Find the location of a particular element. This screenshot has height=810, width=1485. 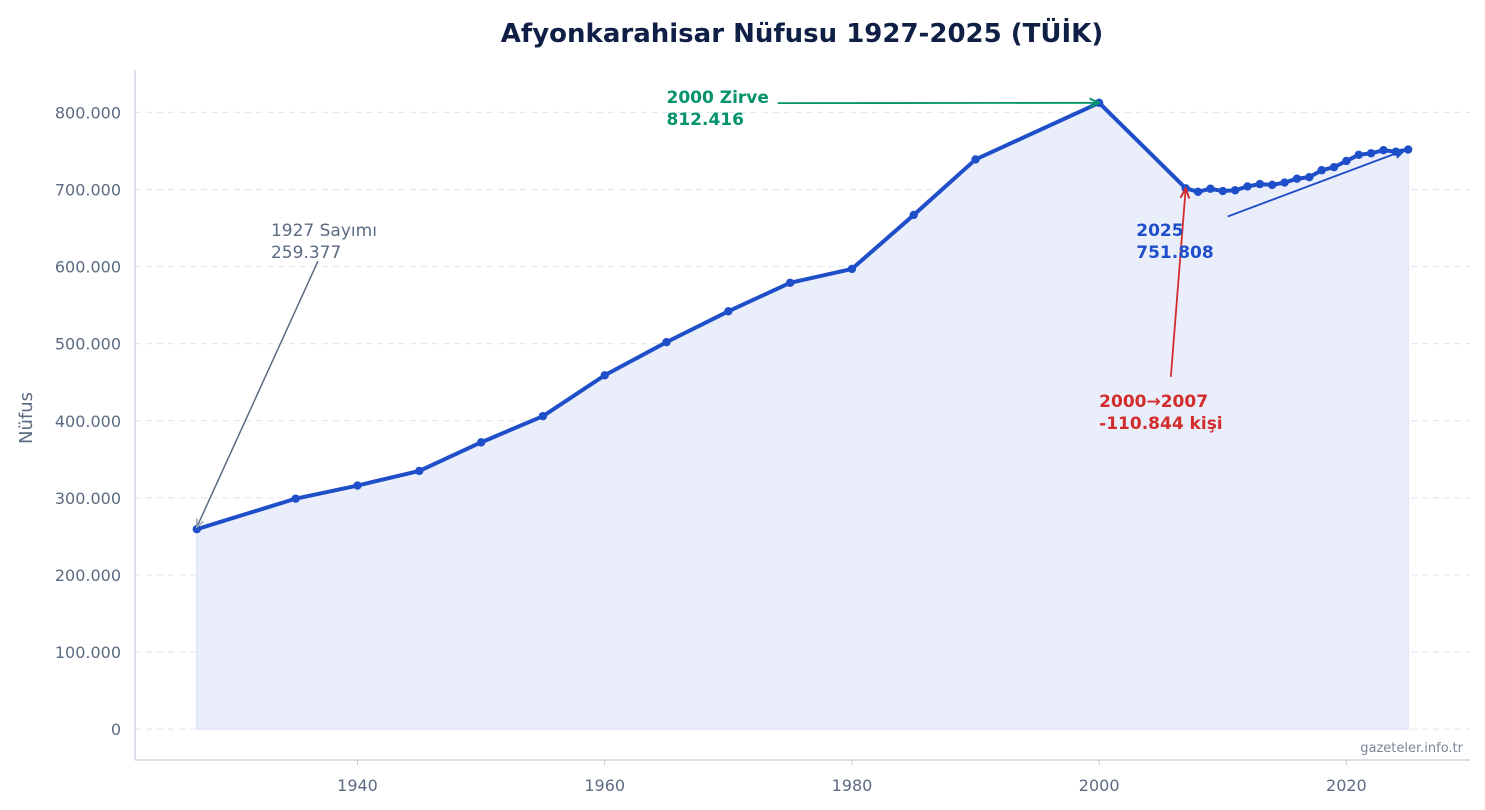

y-tick-label: 600.000 is located at coordinates (88, 267).